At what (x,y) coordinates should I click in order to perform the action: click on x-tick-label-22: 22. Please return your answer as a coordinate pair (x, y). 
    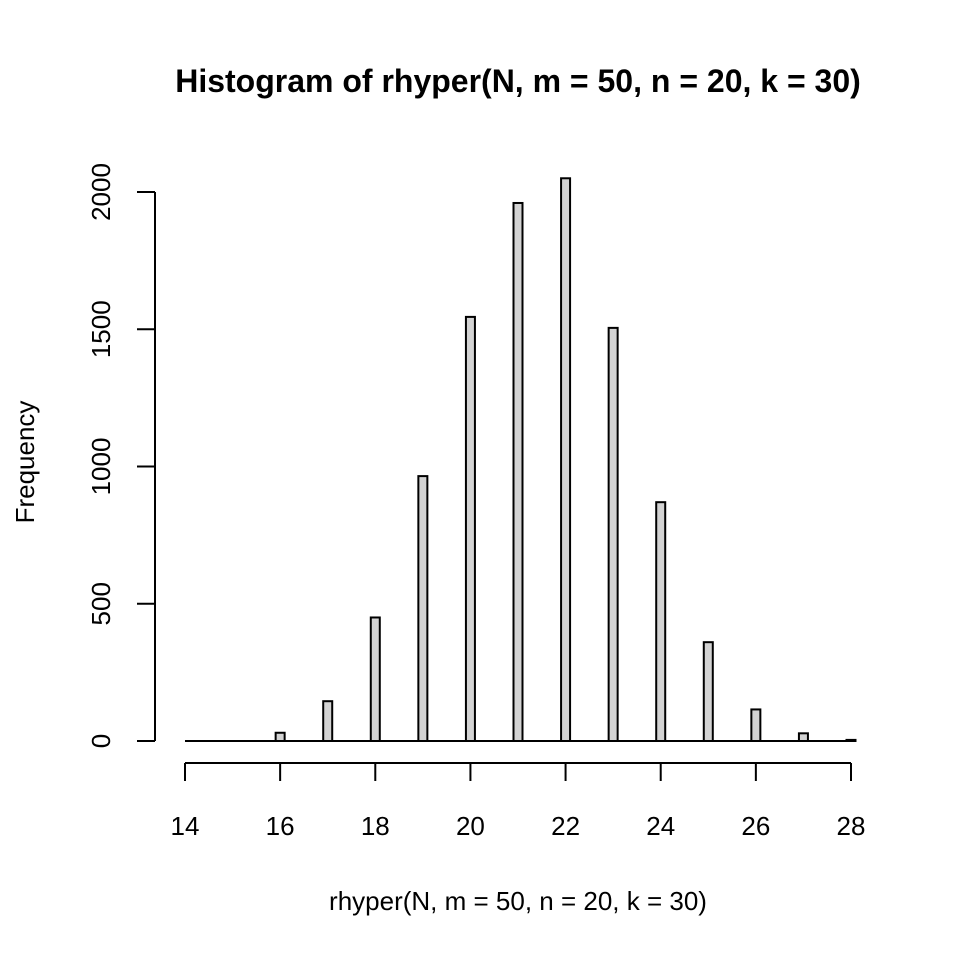
    Looking at the image, I should click on (565, 826).